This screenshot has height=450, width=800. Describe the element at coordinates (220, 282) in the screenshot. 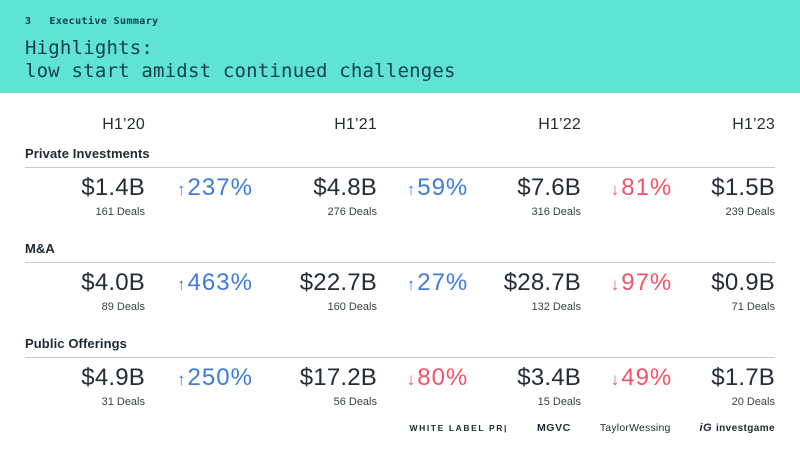

I see `pct-value: 463%` at that location.